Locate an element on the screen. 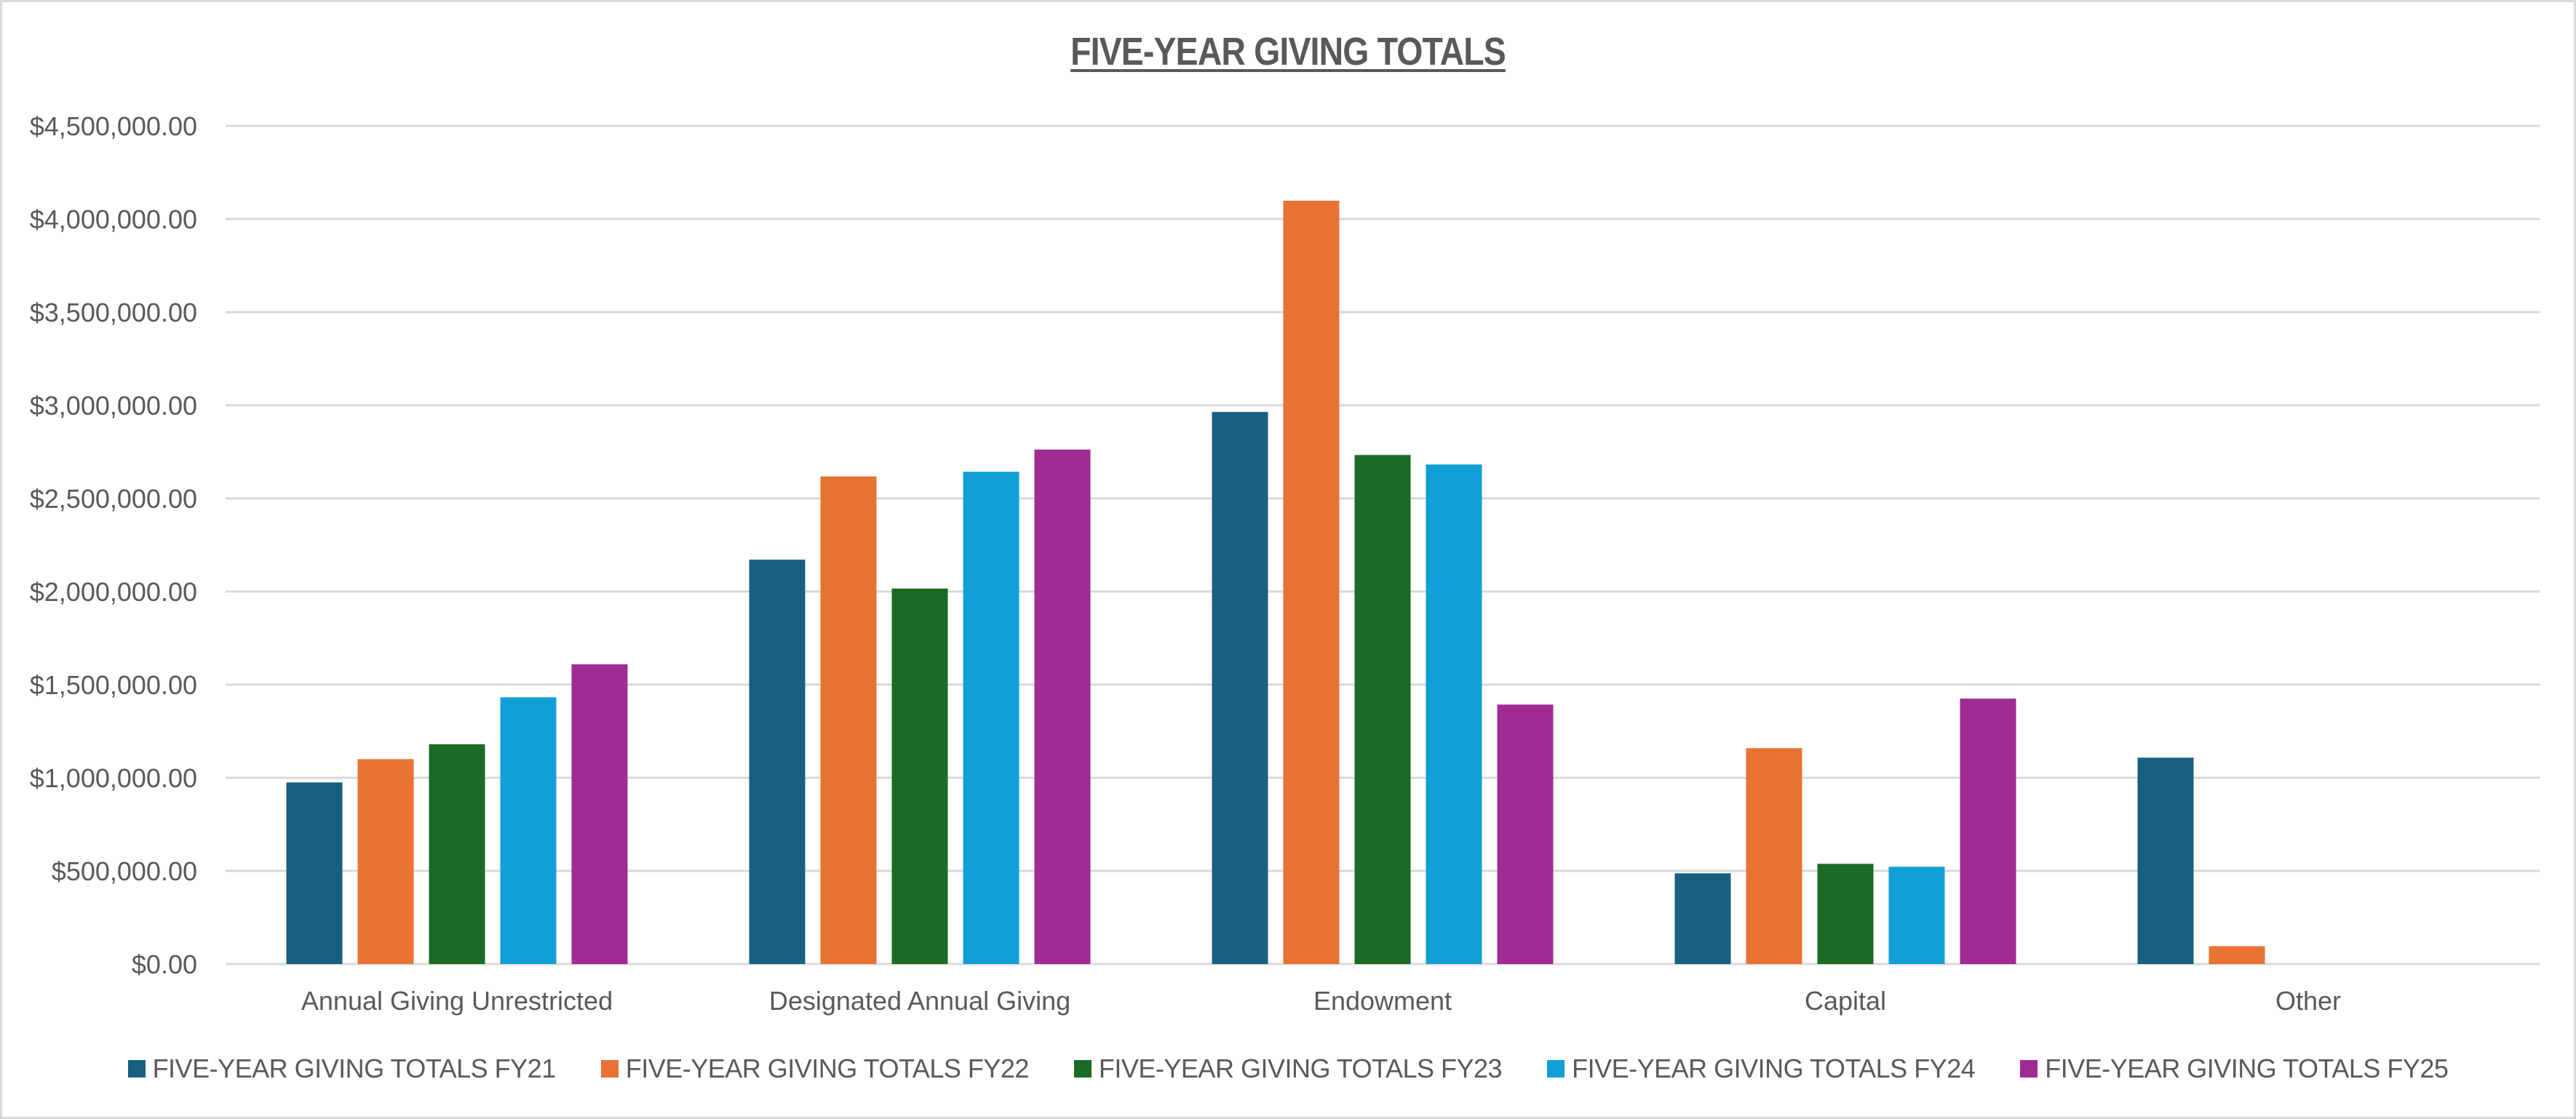  bar-designated-annual-giving-fy22 is located at coordinates (848, 720).